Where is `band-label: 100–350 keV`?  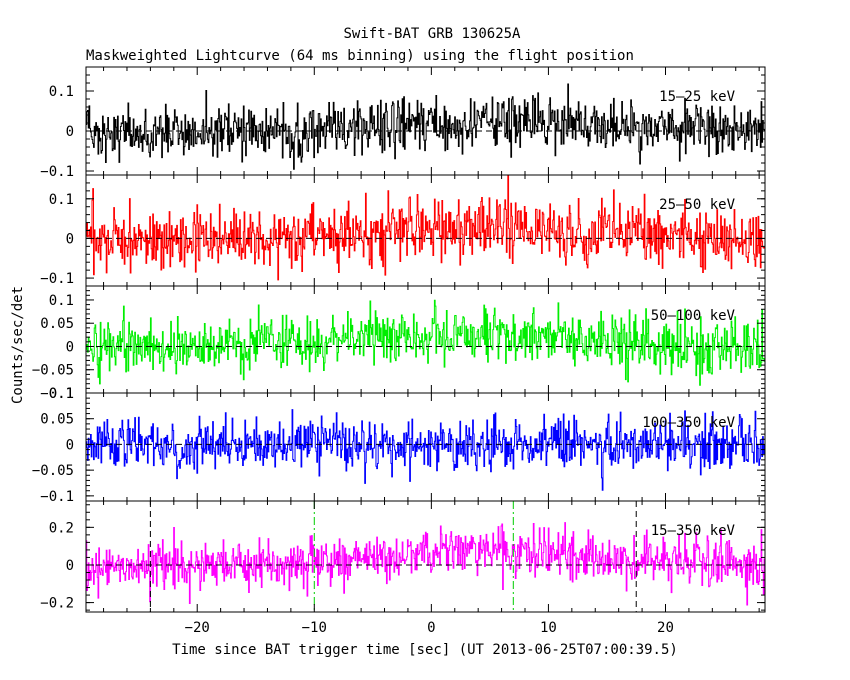
band-label: 100–350 keV is located at coordinates (688, 423).